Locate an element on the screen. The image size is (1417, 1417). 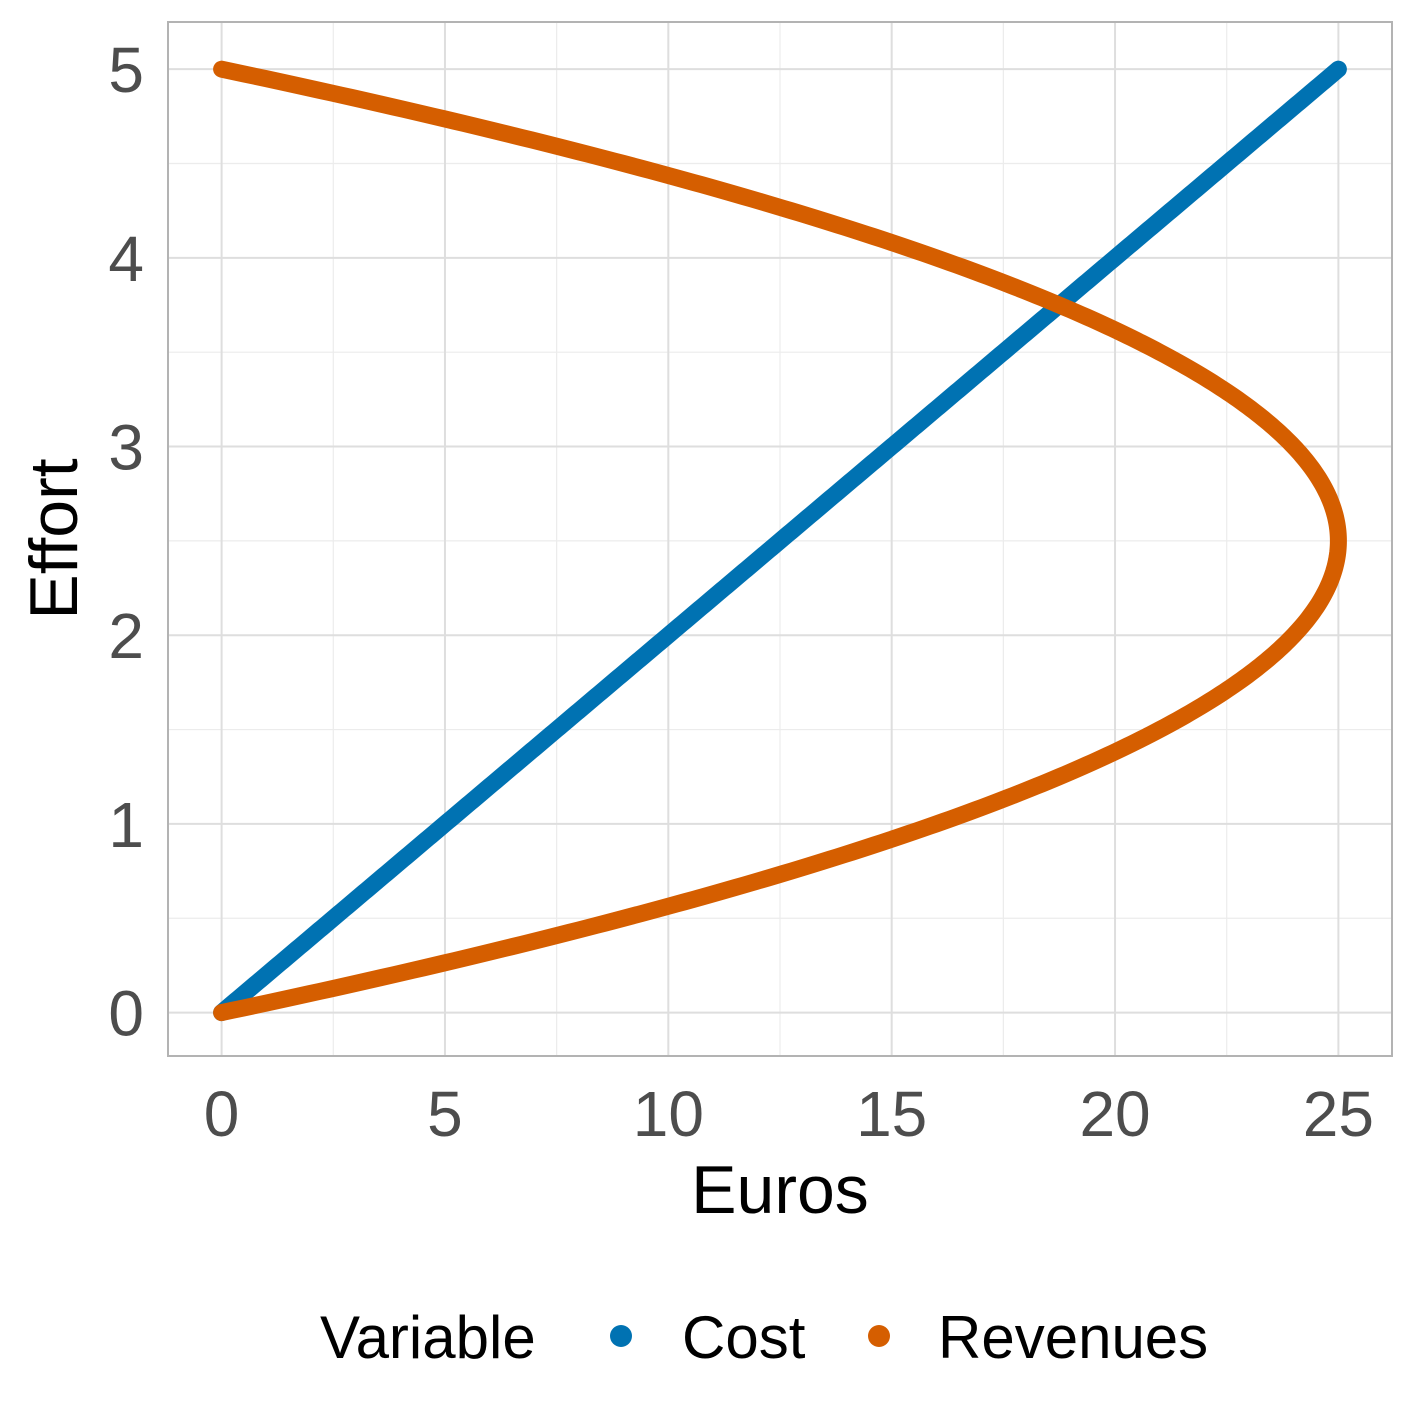
legend-key-cost is located at coordinates (621, 1336).